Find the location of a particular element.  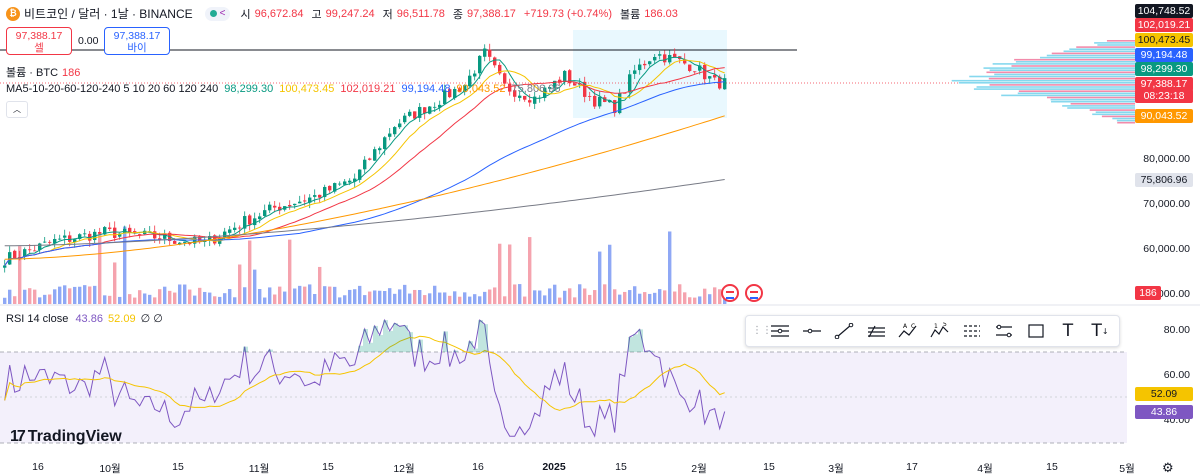

trend-line-tool is located at coordinates (844, 331).